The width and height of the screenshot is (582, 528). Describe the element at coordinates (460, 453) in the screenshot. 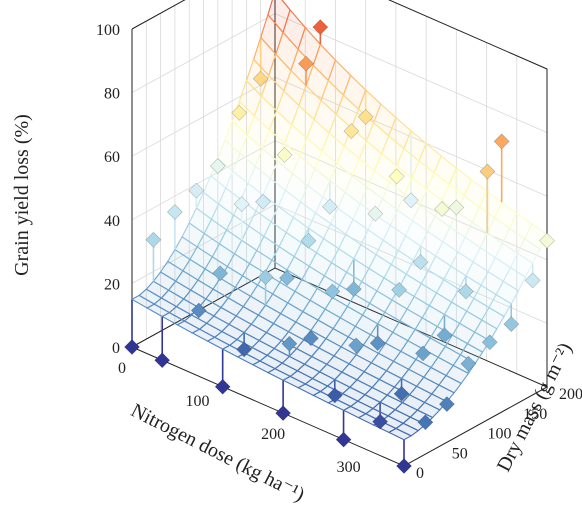

I see `y-tick-label: 50` at that location.